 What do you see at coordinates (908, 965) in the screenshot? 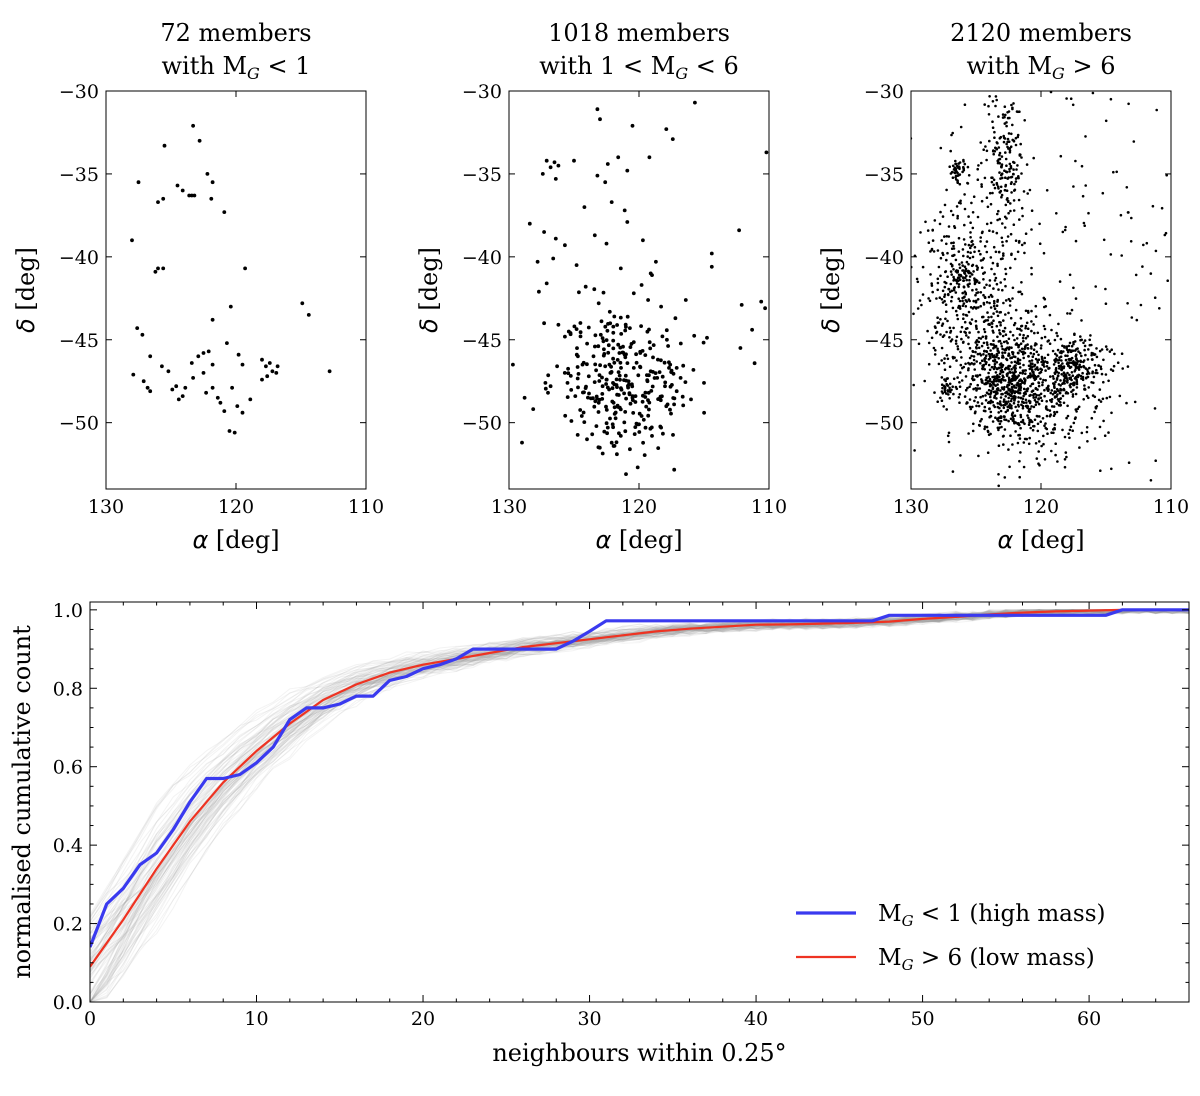
I see `legend-subscript: G` at bounding box center [908, 965].